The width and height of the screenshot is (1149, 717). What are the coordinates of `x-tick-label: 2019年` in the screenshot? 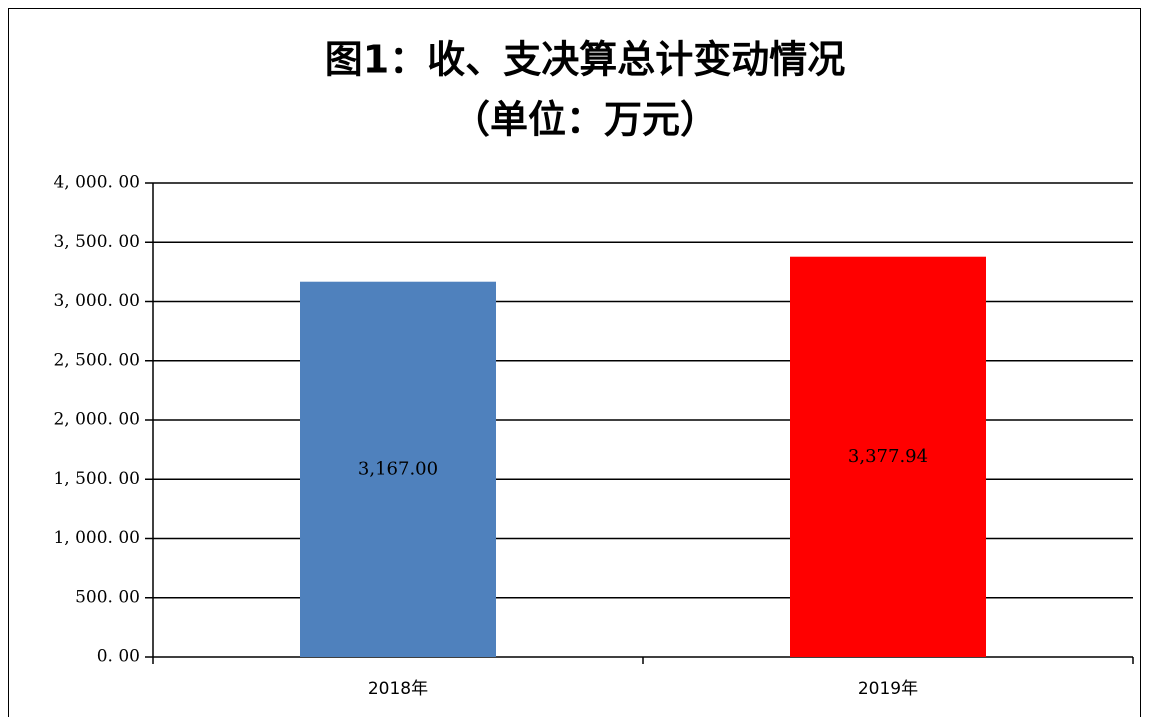 It's located at (888, 689).